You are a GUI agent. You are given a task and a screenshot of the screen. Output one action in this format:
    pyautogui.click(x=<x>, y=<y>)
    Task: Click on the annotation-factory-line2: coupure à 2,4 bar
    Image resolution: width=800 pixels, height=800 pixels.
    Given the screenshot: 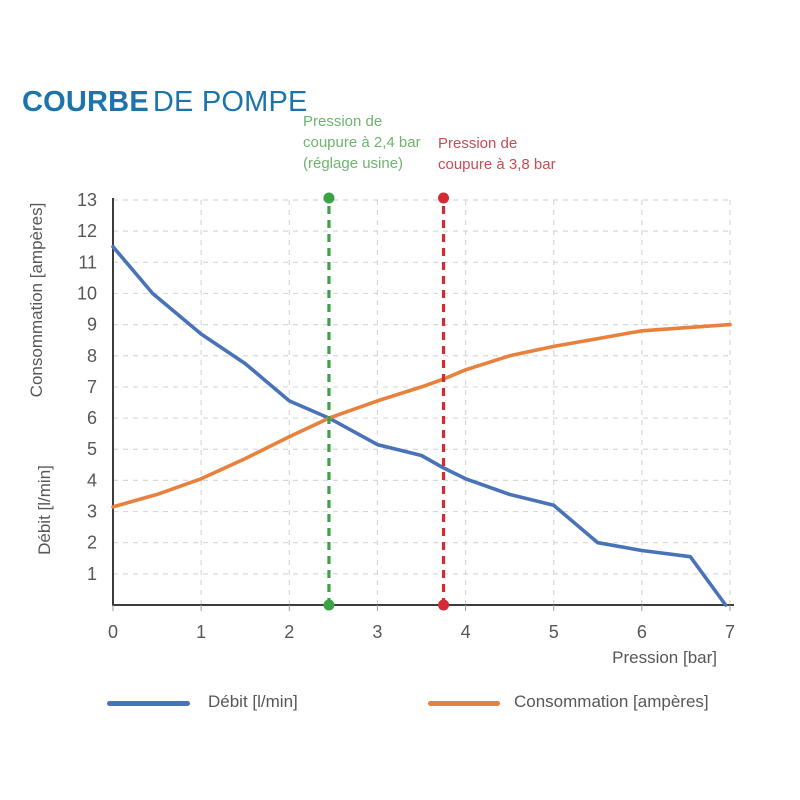 What is the action you would take?
    pyautogui.click(x=362, y=142)
    